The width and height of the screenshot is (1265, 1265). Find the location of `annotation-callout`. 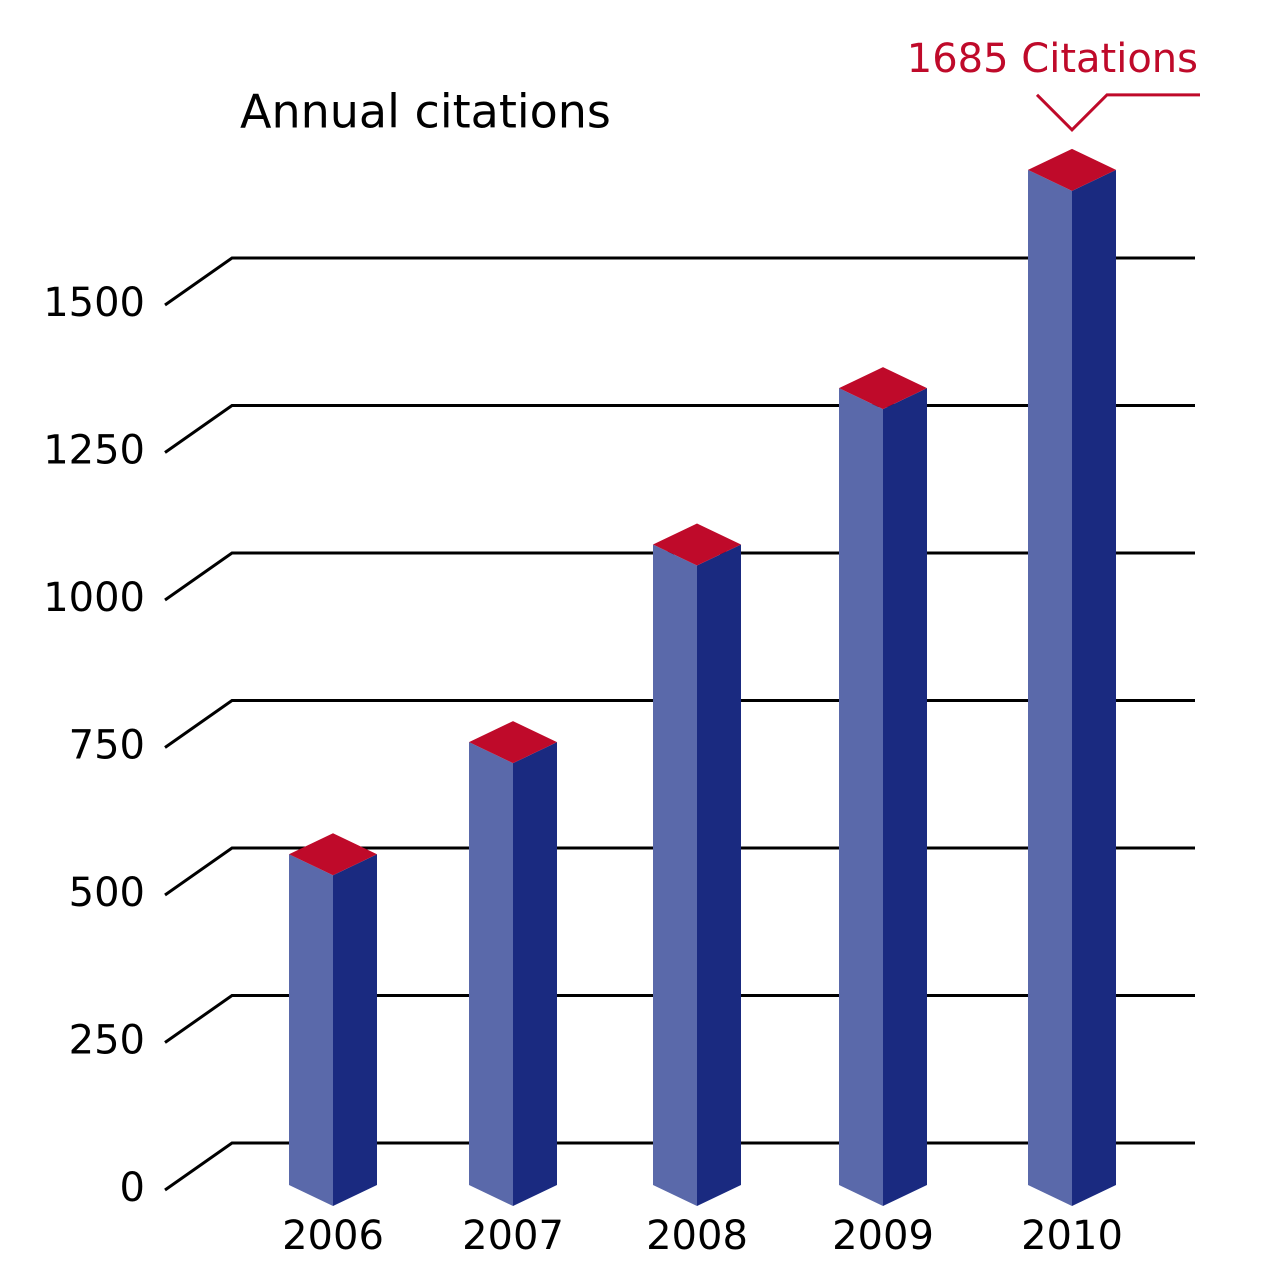

annotation-callout is located at coordinates (1117, 112).